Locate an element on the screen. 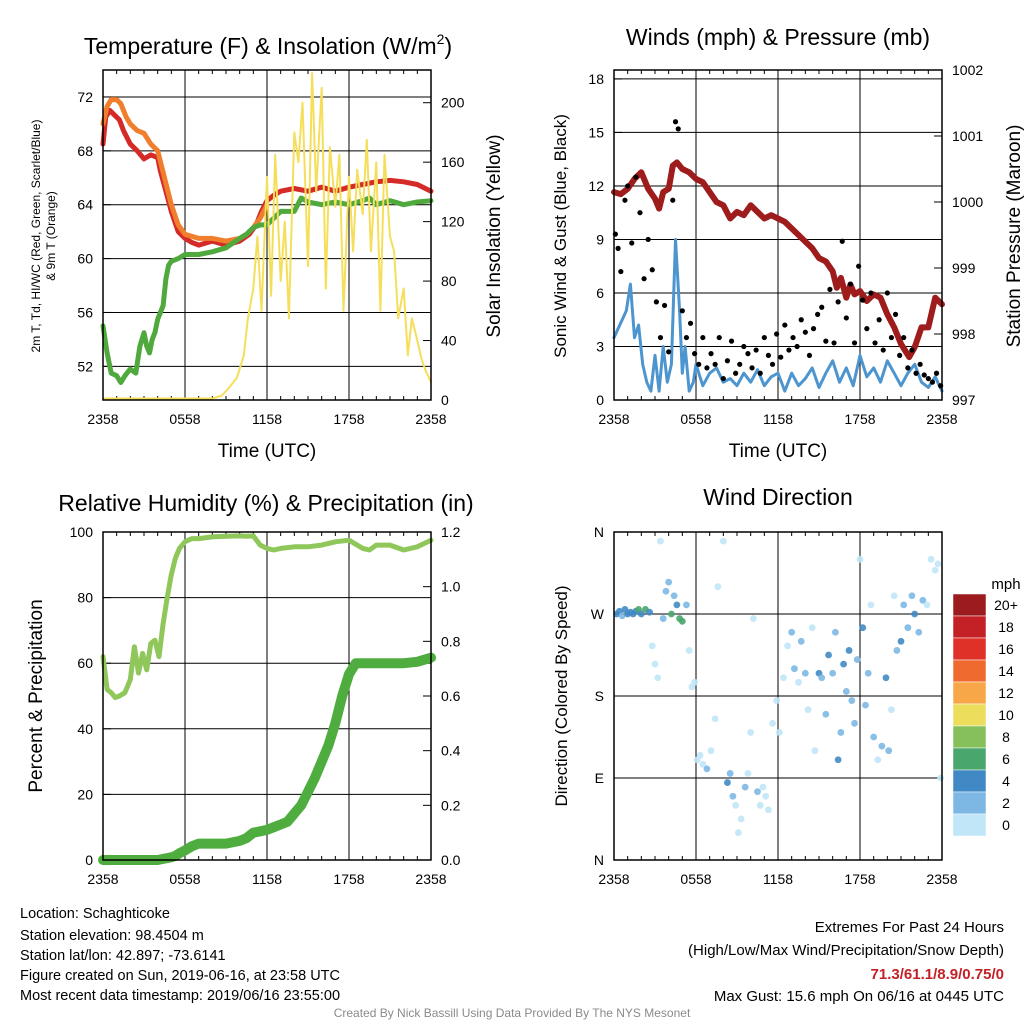 This screenshot has width=1024, height=1024. series-station-pressure is located at coordinates (778, 260).